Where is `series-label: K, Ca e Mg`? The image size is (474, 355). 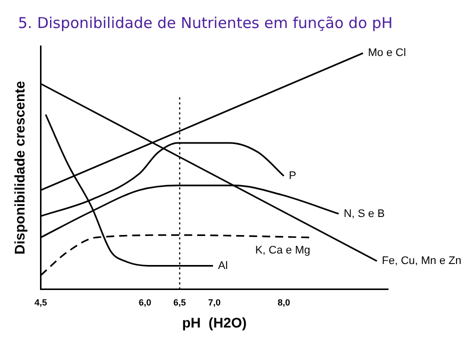 series-label: K, Ca e Mg is located at coordinates (282, 250).